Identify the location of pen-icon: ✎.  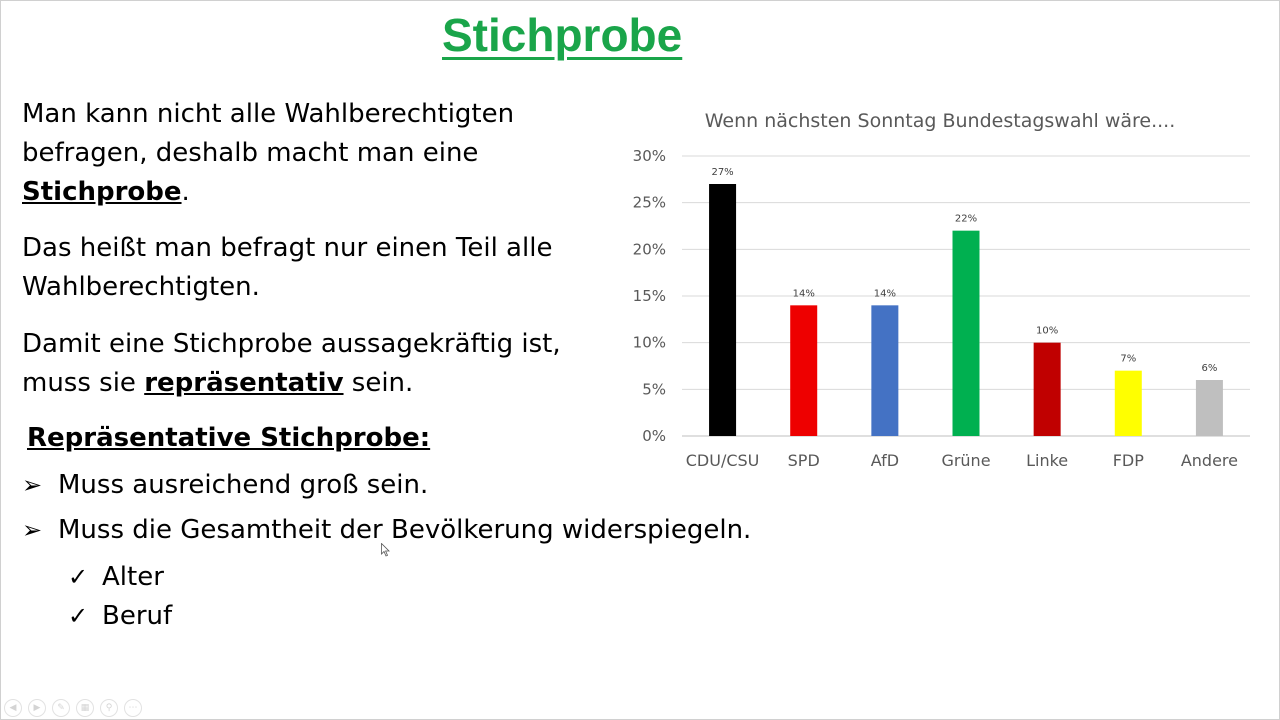
(61, 708).